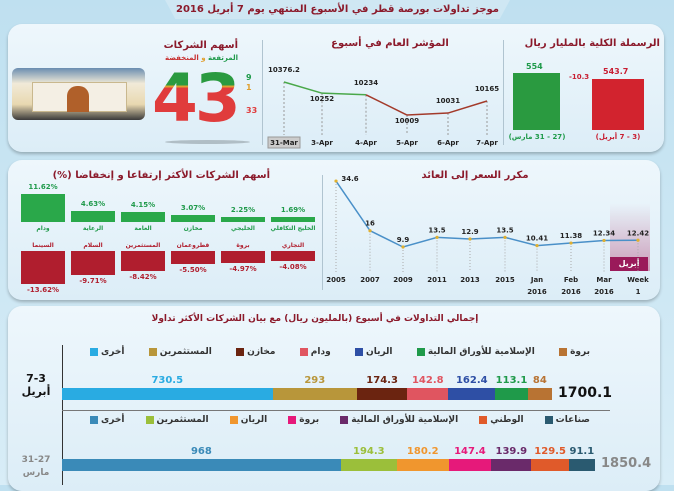 This screenshot has height=491, width=674. I want to click on x-tick-label: 2015, so click(505, 280).